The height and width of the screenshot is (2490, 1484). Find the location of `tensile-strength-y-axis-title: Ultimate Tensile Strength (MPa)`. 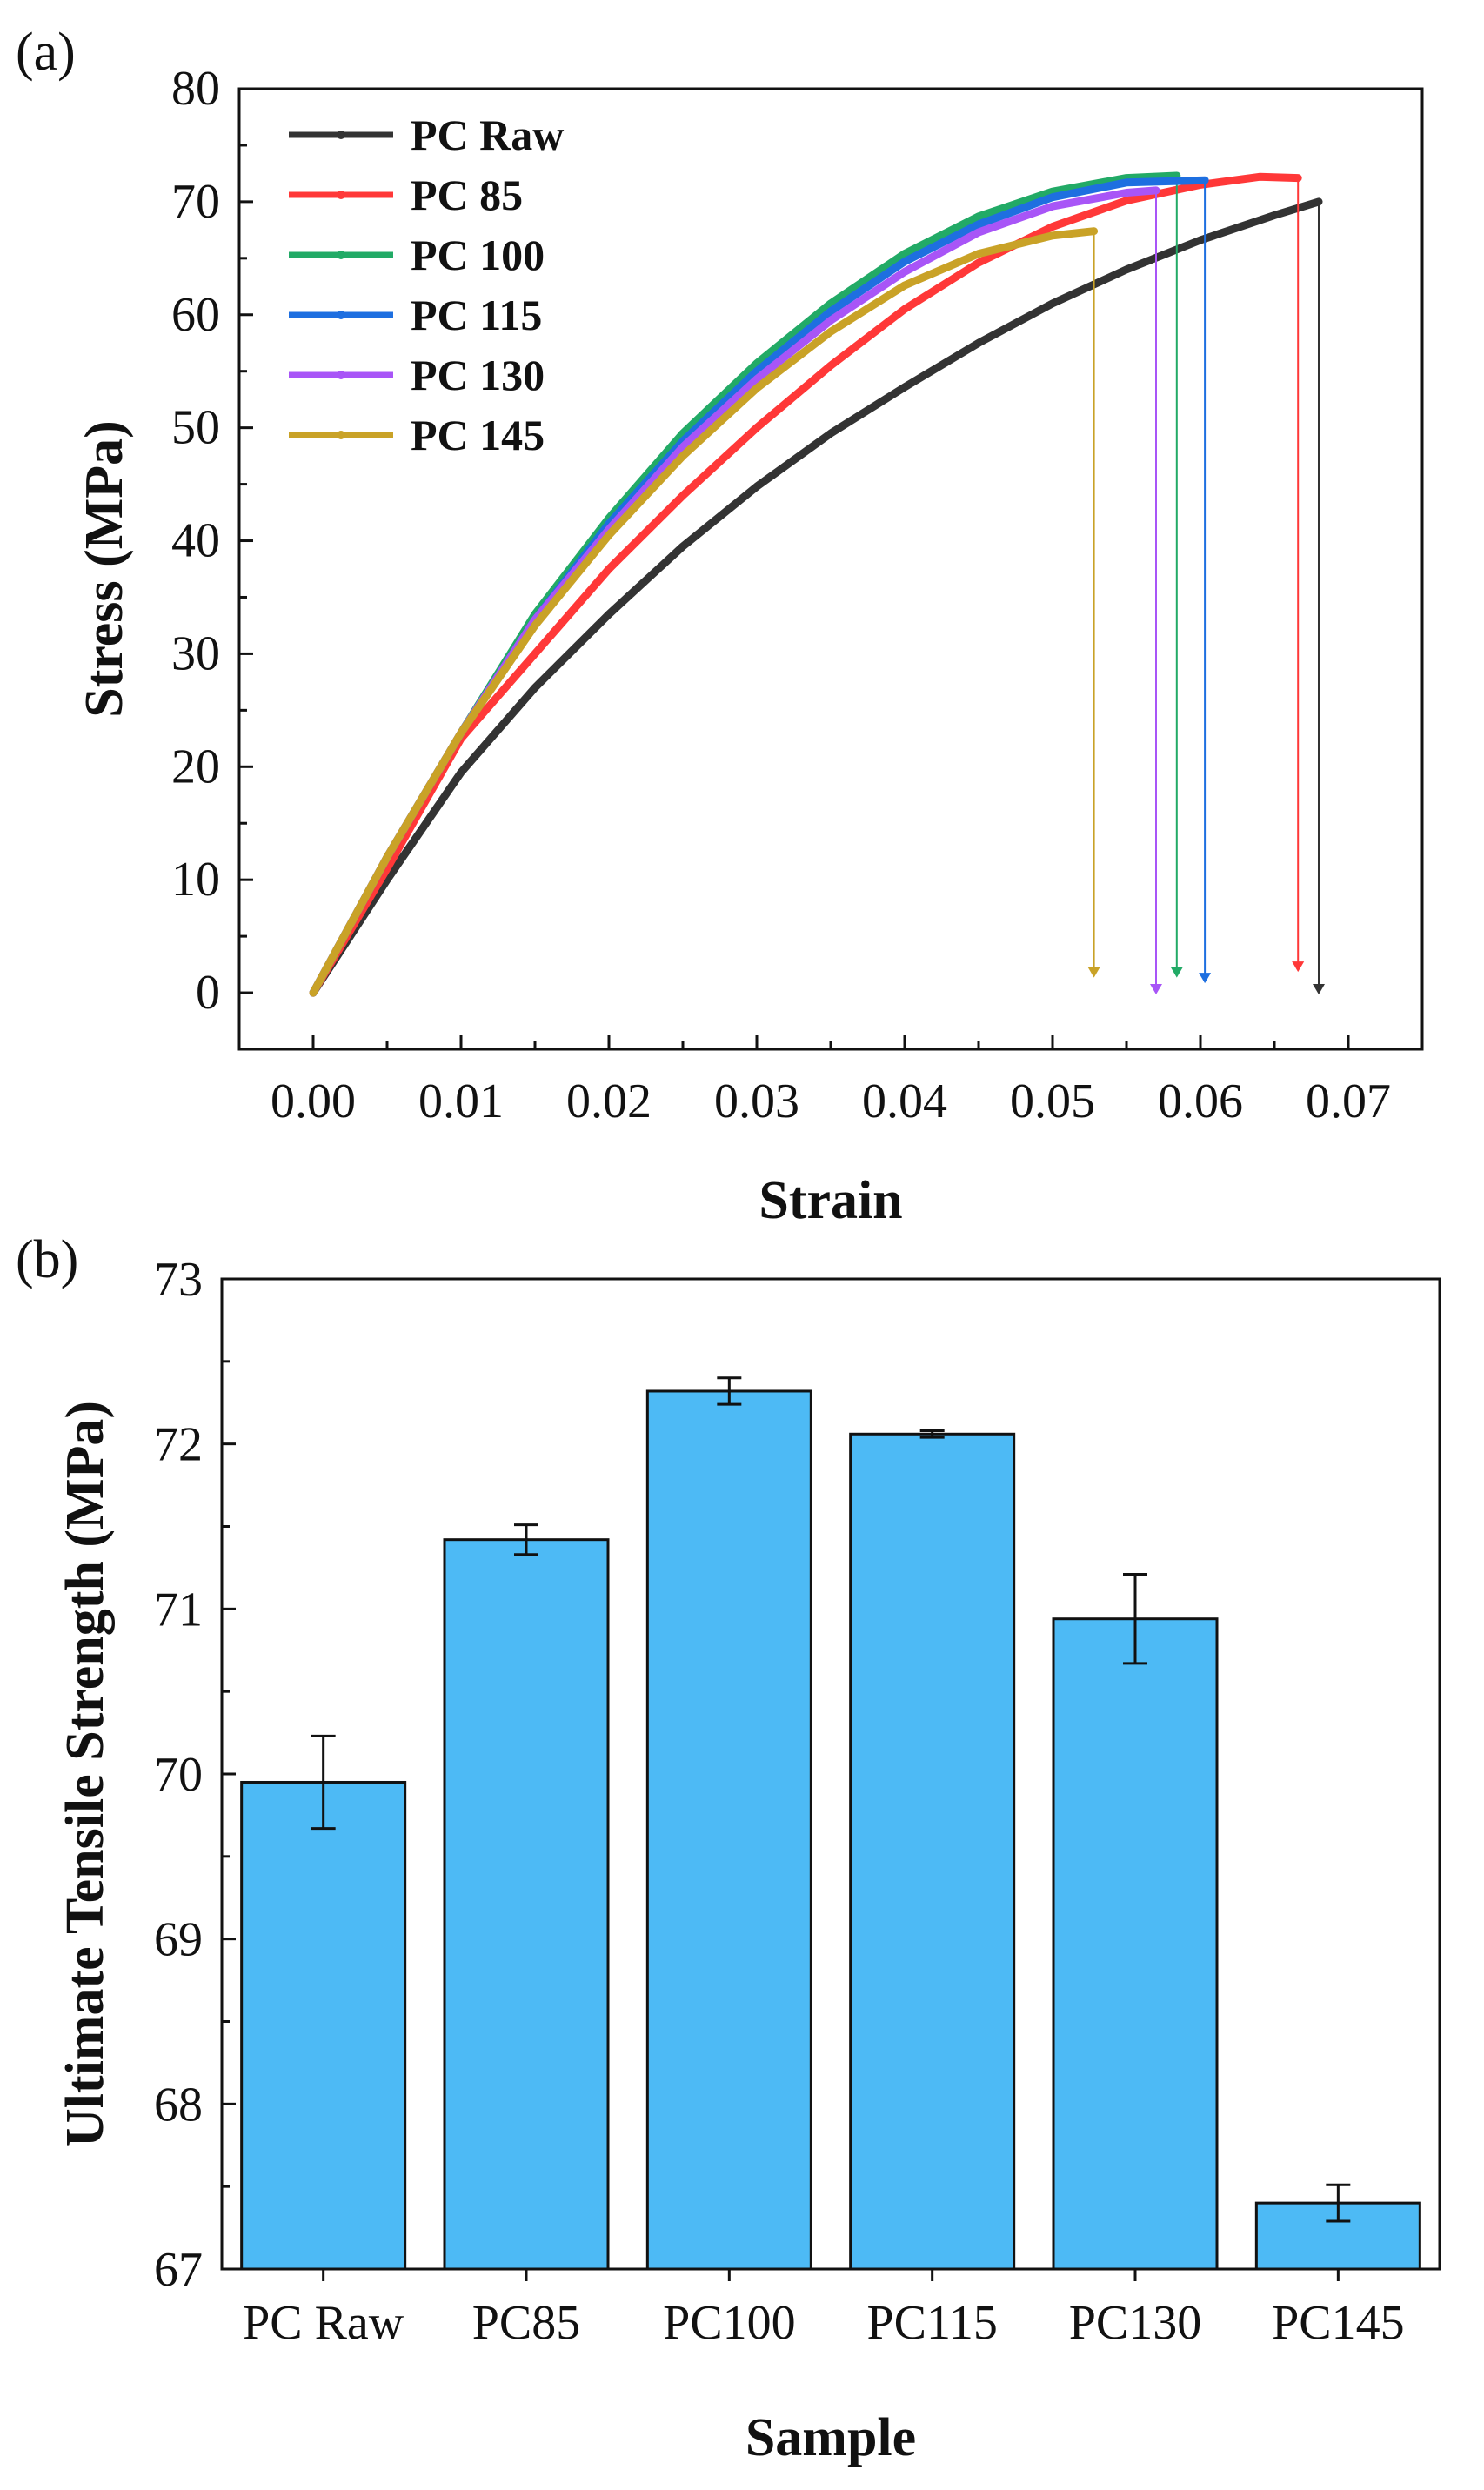

tensile-strength-y-axis-title: Ultimate Tensile Strength (MPa) is located at coordinates (85, 1774).